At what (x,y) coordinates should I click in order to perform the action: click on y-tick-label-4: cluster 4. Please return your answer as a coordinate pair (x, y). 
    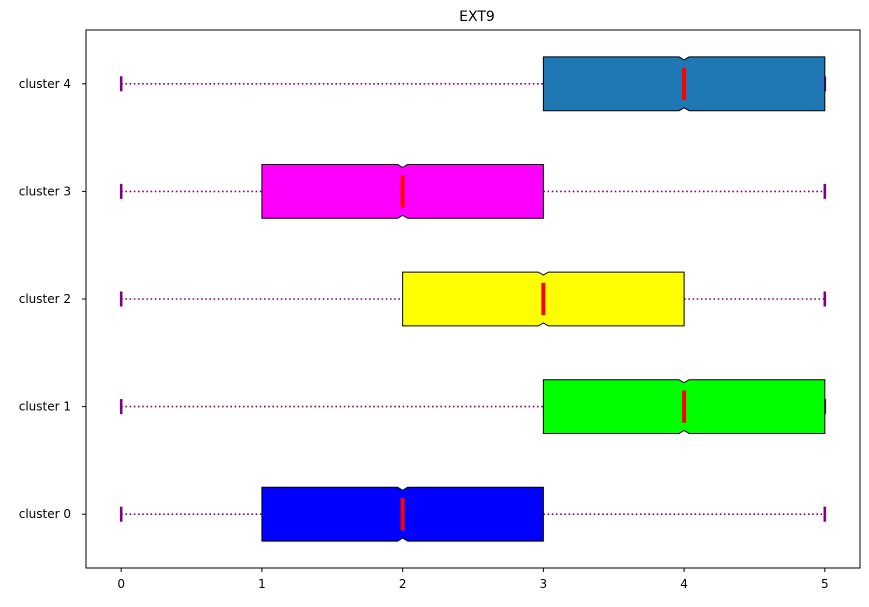
    Looking at the image, I should click on (45, 84).